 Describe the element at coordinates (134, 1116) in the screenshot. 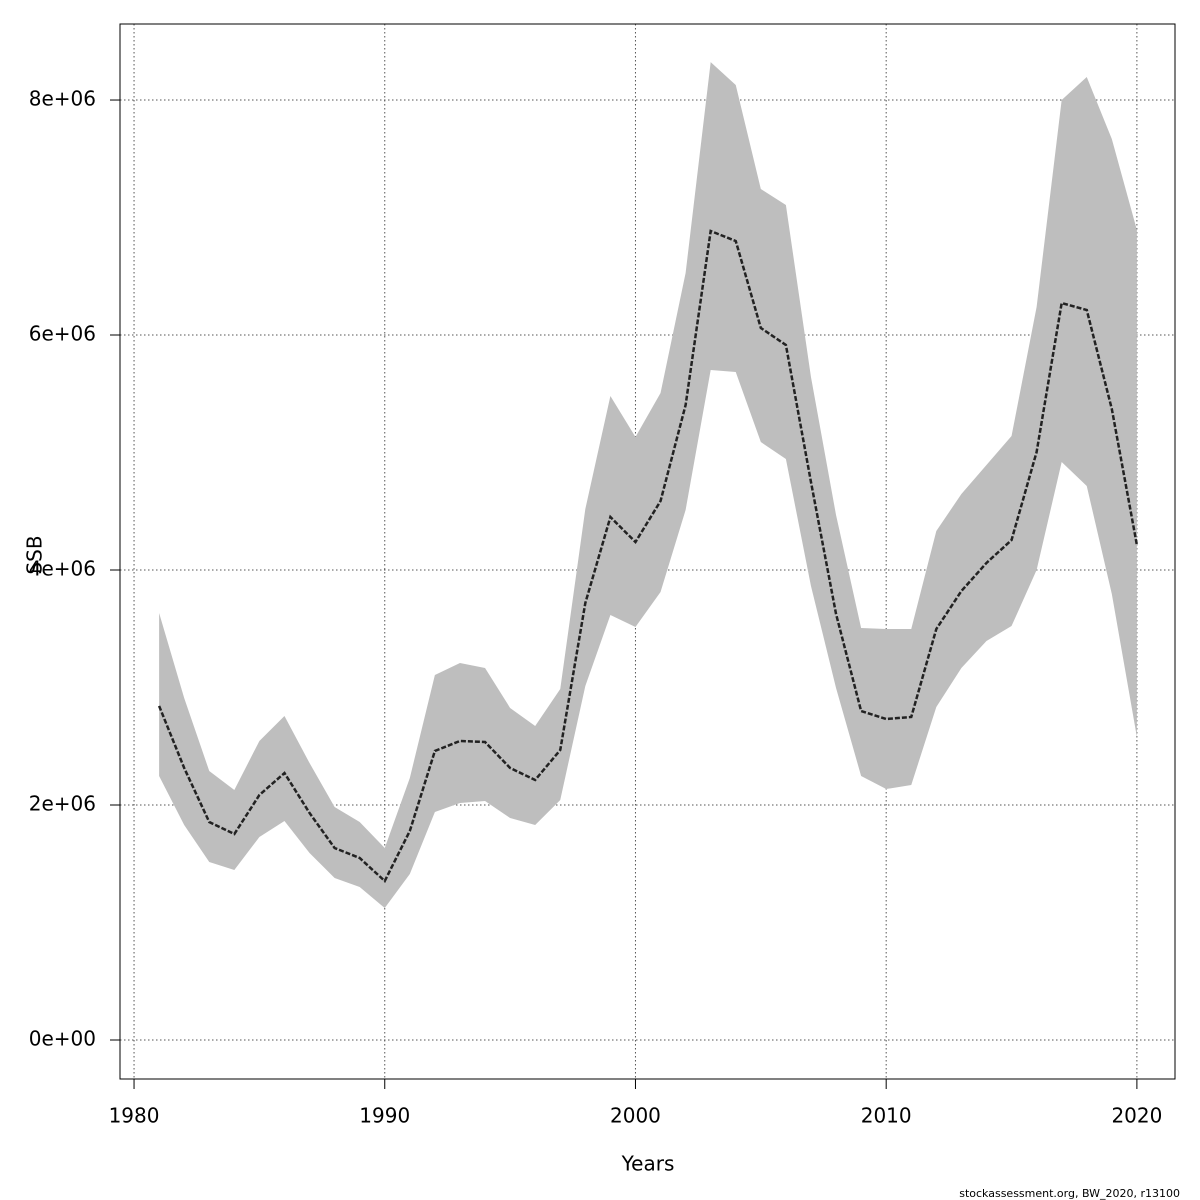

I see `x-tick-label: 1980` at that location.